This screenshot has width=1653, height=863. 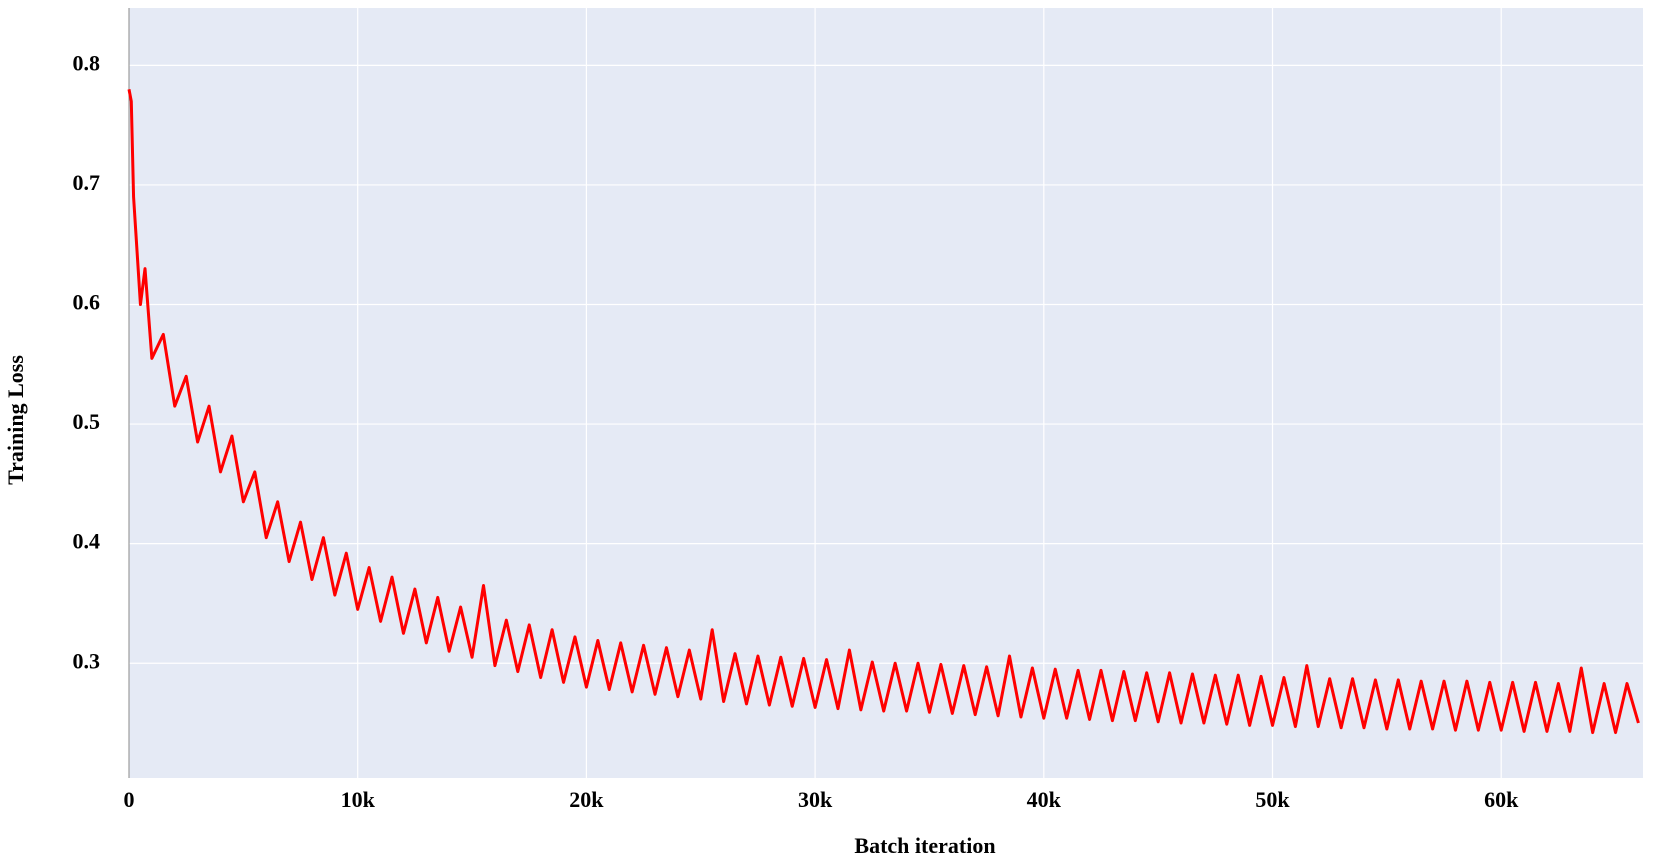 I want to click on y-tick-label: 0.8, so click(x=87, y=62).